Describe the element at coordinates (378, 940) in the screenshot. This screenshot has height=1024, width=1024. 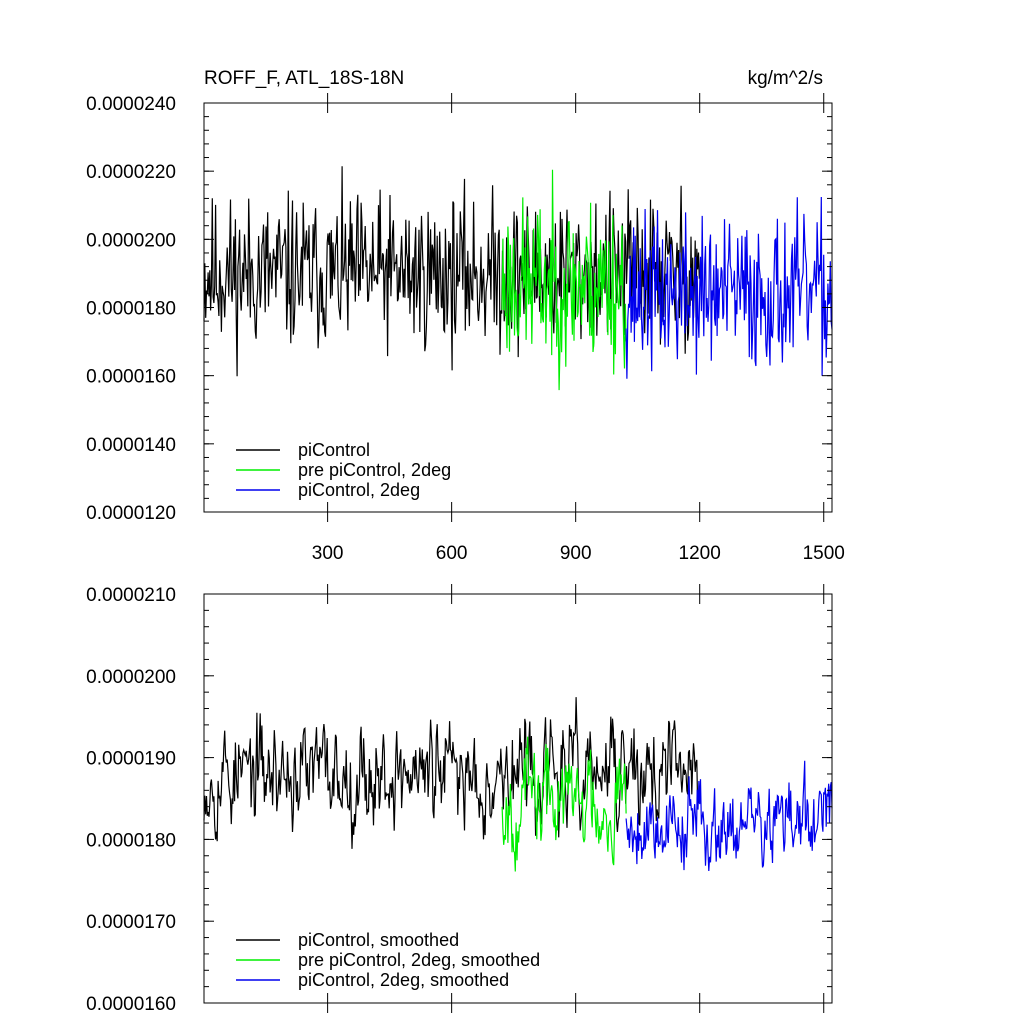
I see `legend-label: piControl, smoothed` at that location.